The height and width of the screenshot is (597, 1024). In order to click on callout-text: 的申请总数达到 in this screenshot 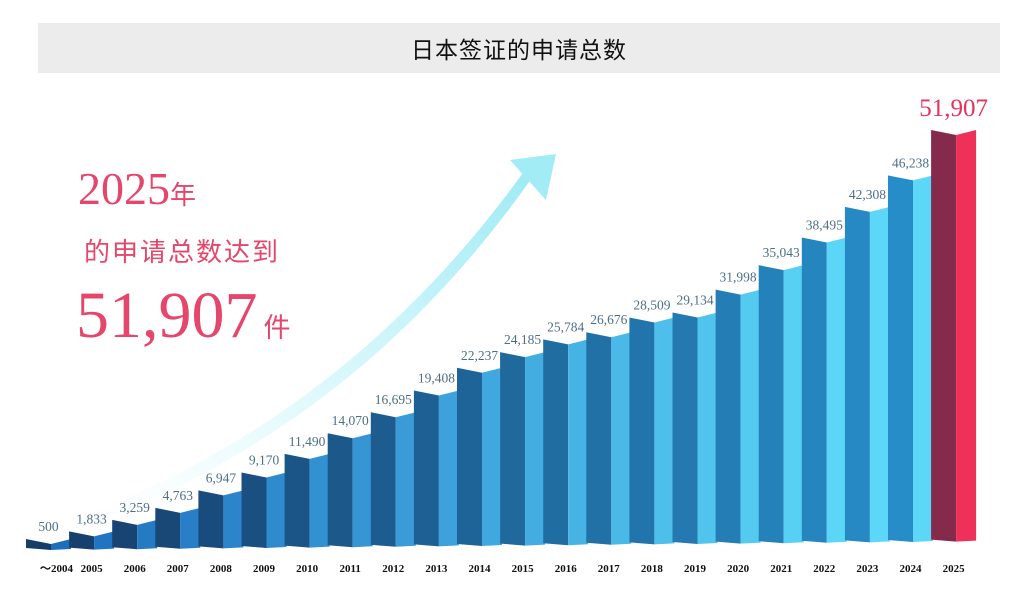, I will do `click(182, 253)`.